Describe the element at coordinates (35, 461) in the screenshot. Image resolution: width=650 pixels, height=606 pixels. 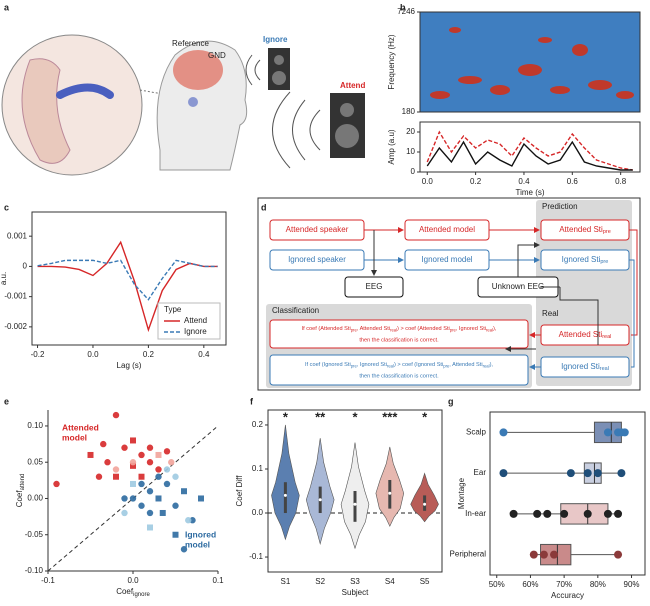
I see `y-tick-label: 0.05` at that location.